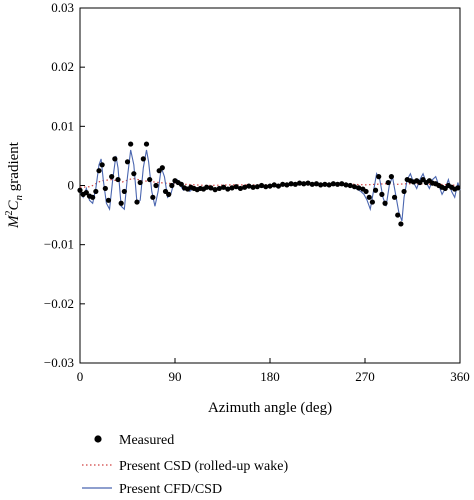  I want to click on legend-item-measured: Measured, so click(134, 440).